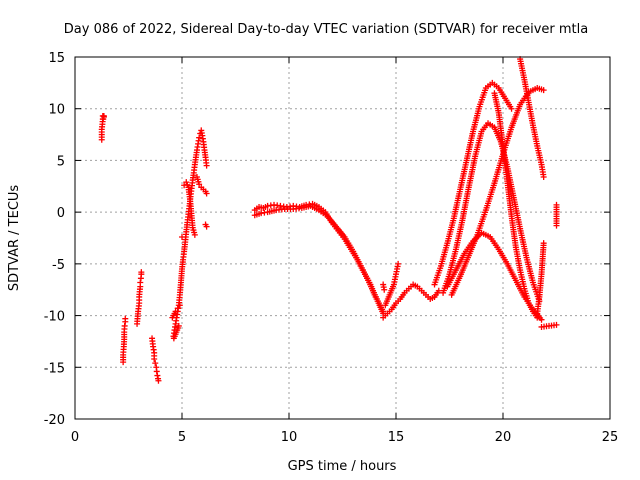 The image size is (640, 480). Describe the element at coordinates (56, 58) in the screenshot. I see `y-tick-label: 15` at that location.